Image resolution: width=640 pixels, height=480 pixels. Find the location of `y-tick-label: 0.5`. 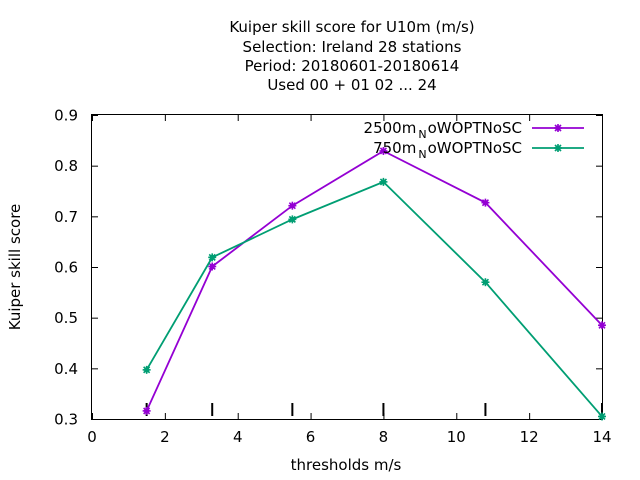

y-tick-label: 0.5 is located at coordinates (66, 318).